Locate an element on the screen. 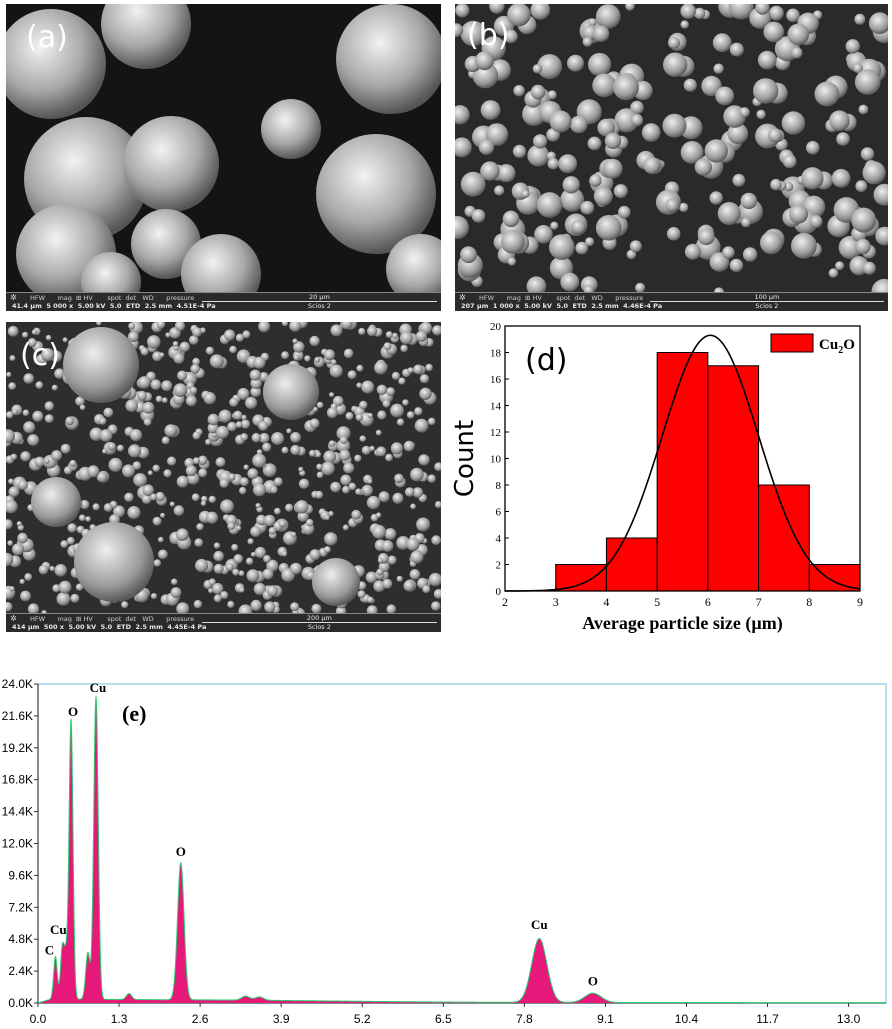  y-tick-label: 14.4K is located at coordinates (17, 812).